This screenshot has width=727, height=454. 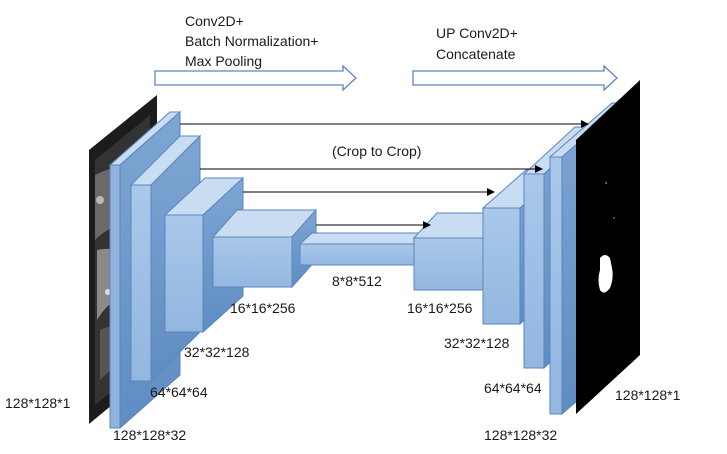 What do you see at coordinates (149, 435) in the screenshot?
I see `encoder-label-128x128x32: 128*128*32` at bounding box center [149, 435].